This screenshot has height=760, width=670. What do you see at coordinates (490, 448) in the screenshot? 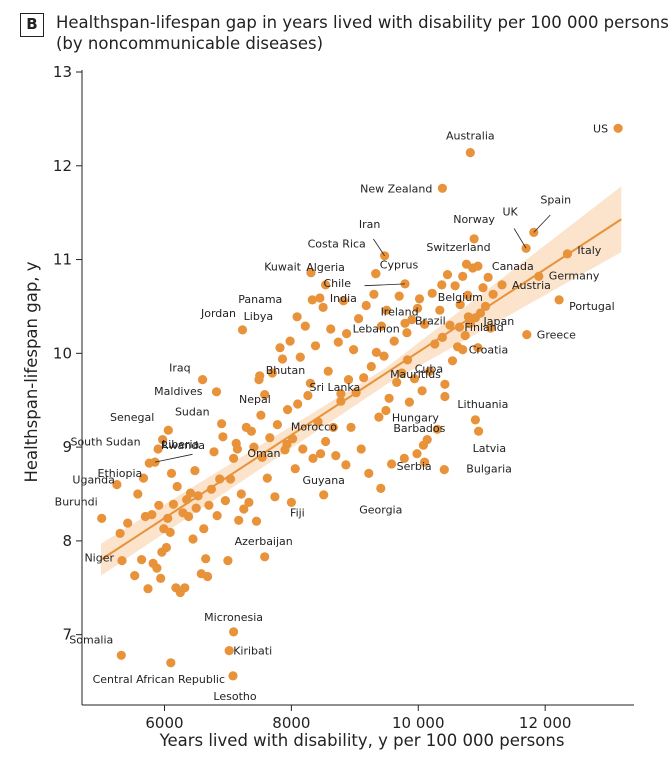
I see `point-label: Latvia` at bounding box center [490, 448].